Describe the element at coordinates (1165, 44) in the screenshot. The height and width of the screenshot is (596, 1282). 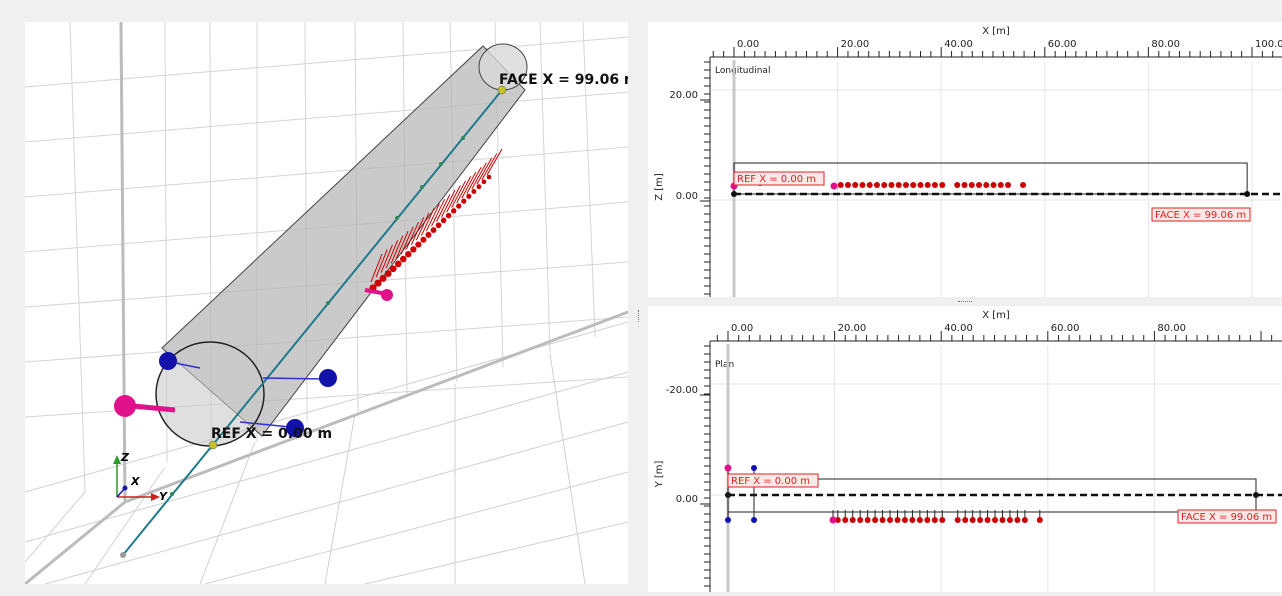
I see `x-tick-label: 80.00` at that location.